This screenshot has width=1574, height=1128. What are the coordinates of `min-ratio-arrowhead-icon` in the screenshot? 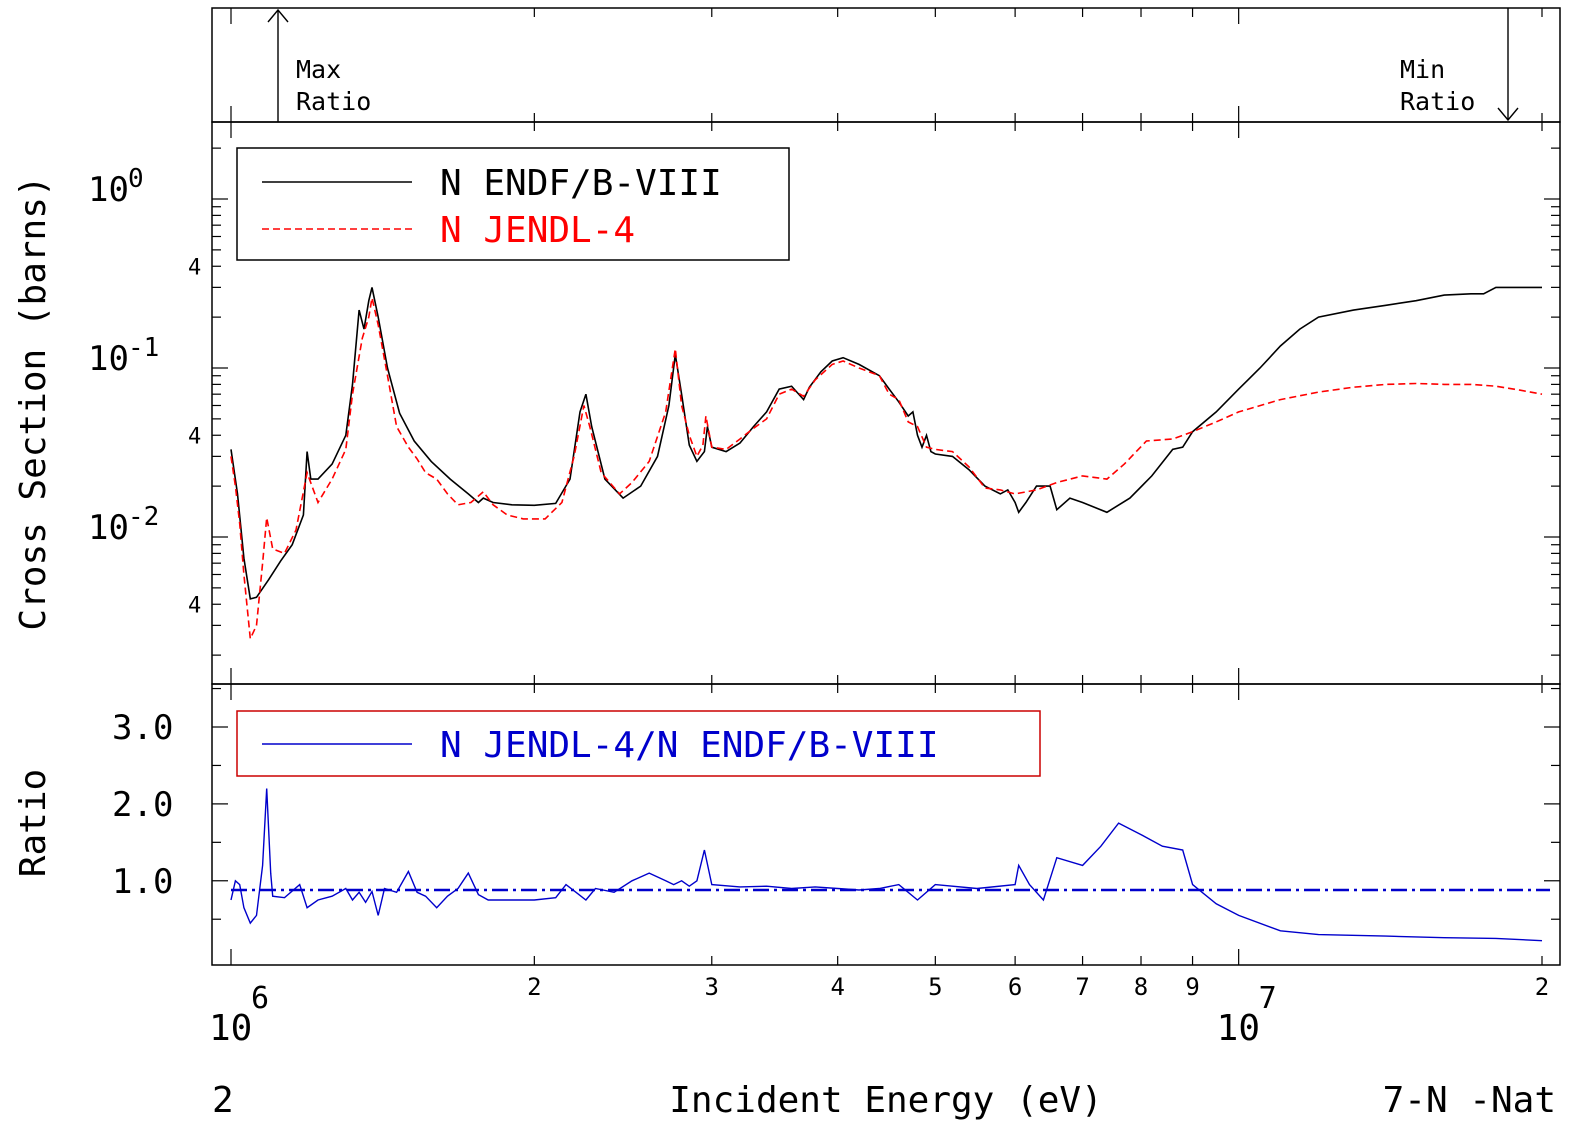 It's located at (1508, 114).